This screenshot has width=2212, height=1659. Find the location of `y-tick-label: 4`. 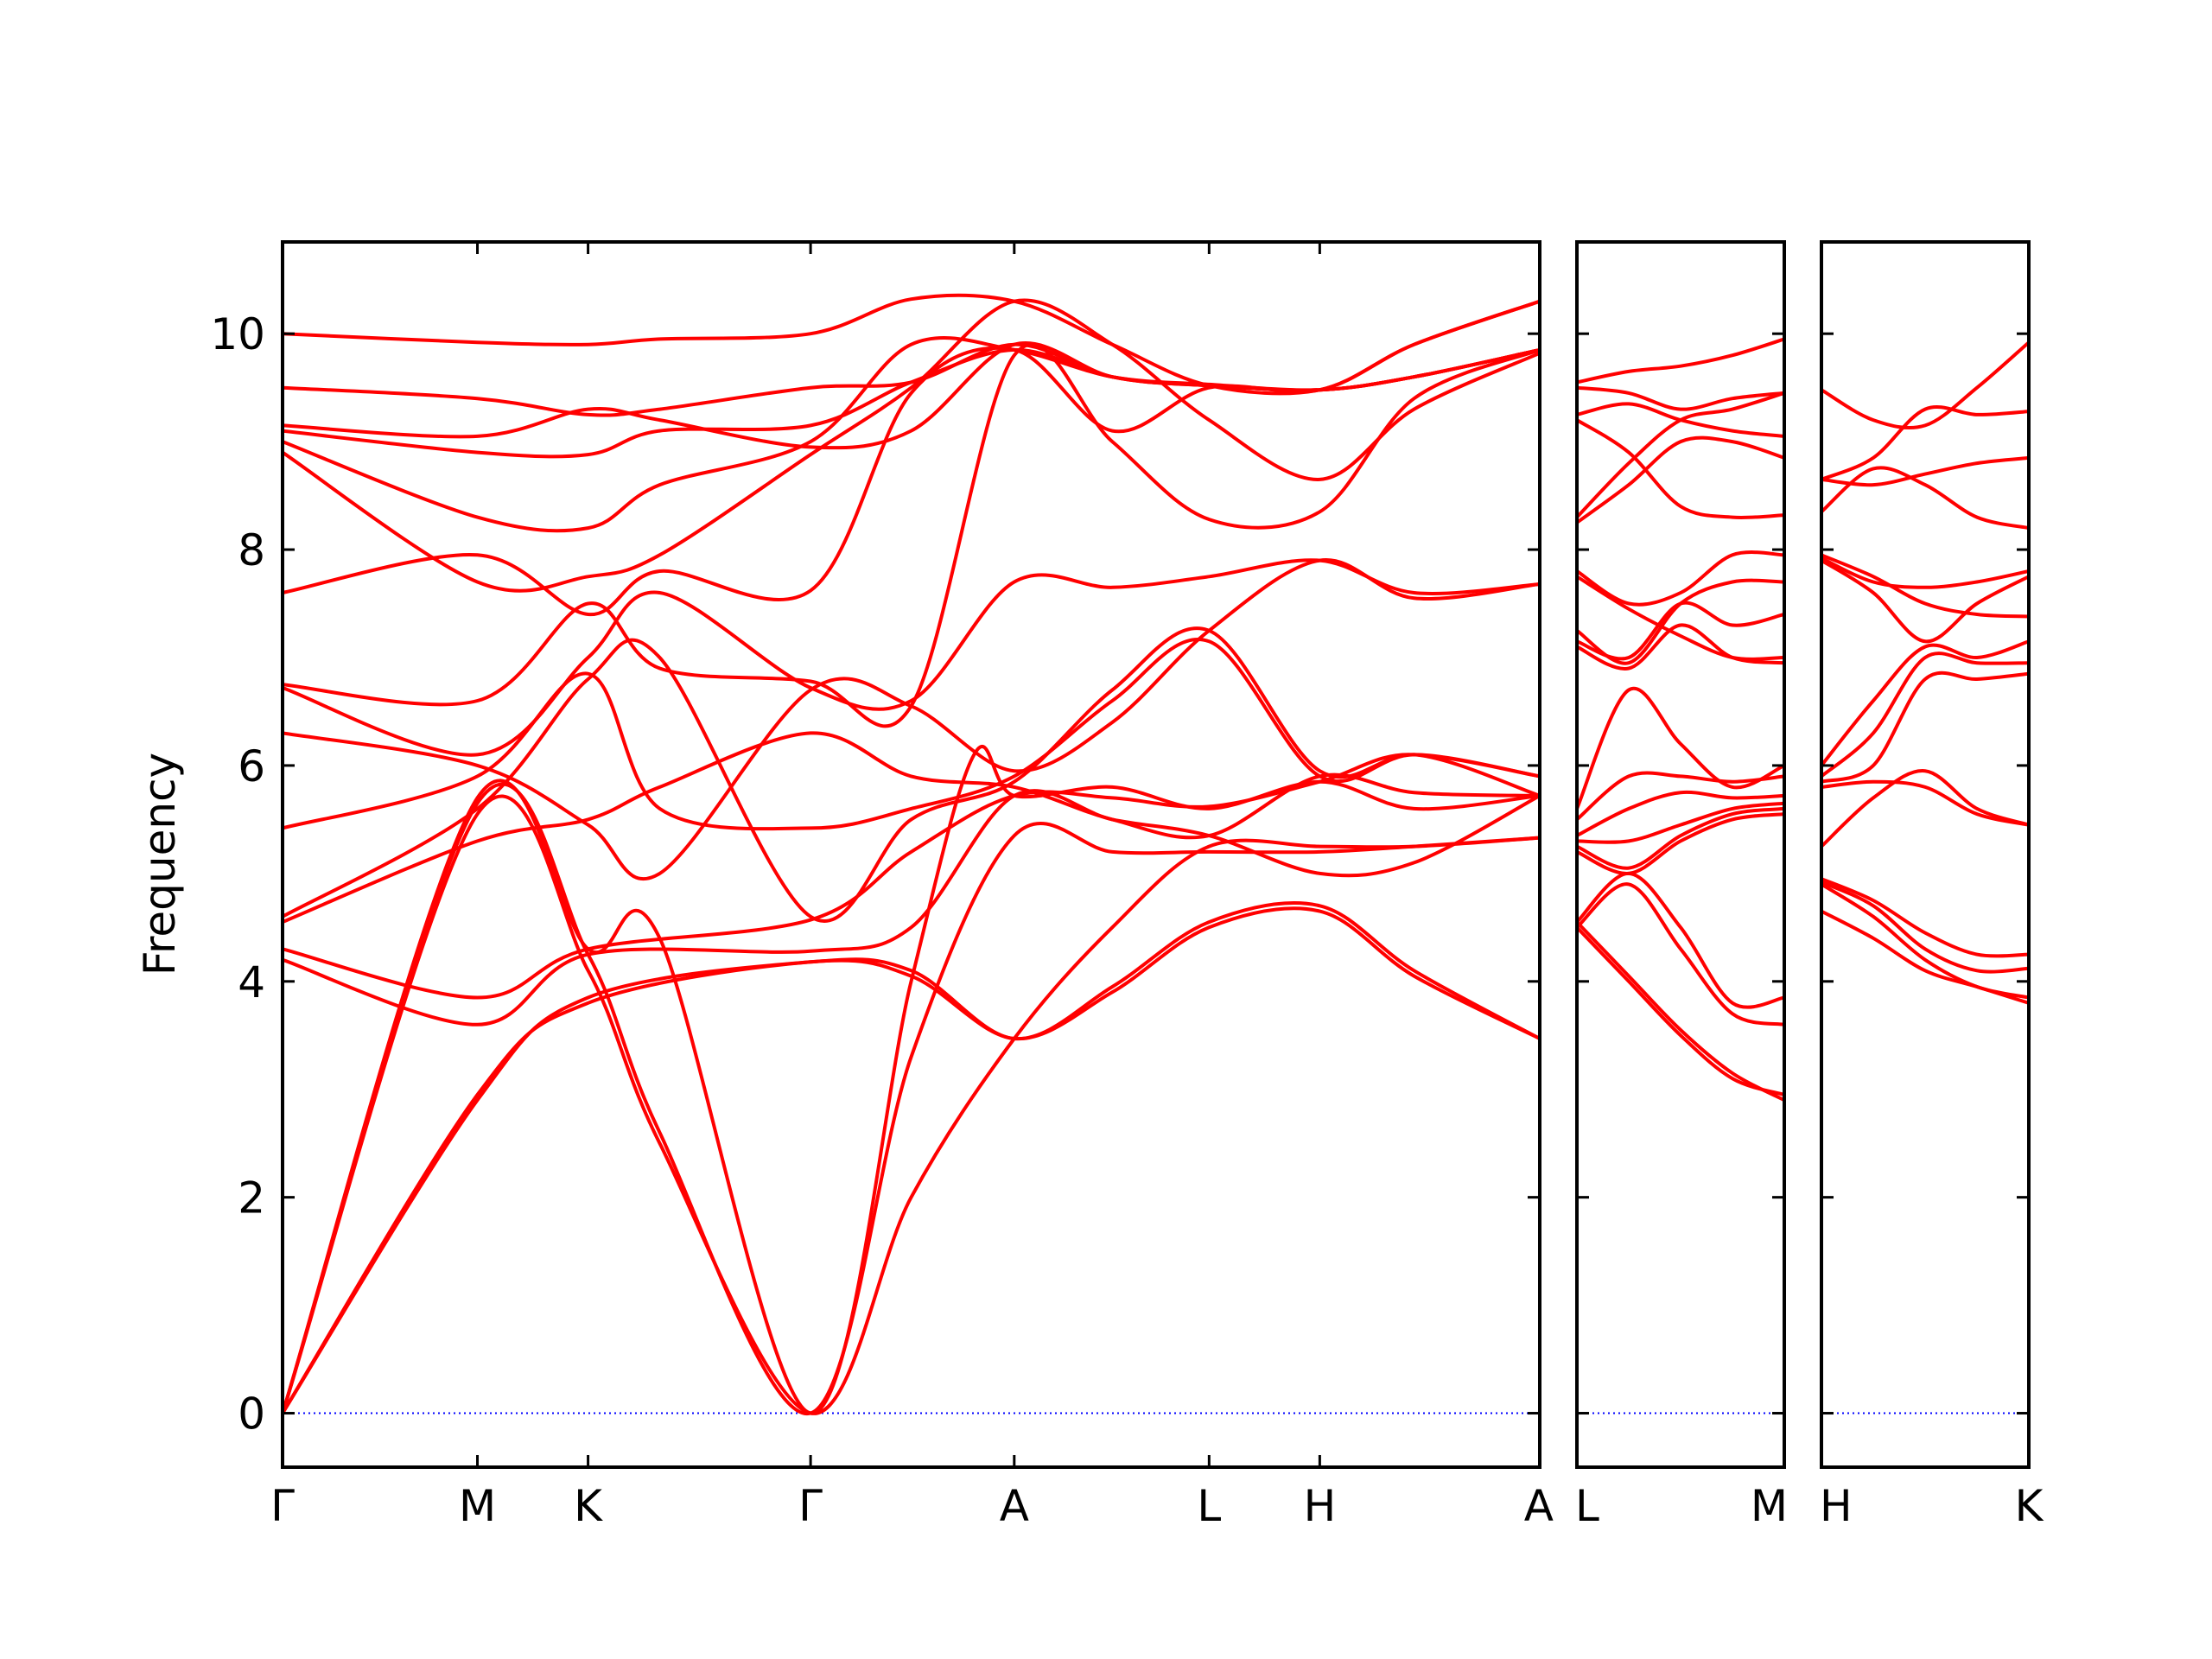

y-tick-label: 4 is located at coordinates (251, 982).